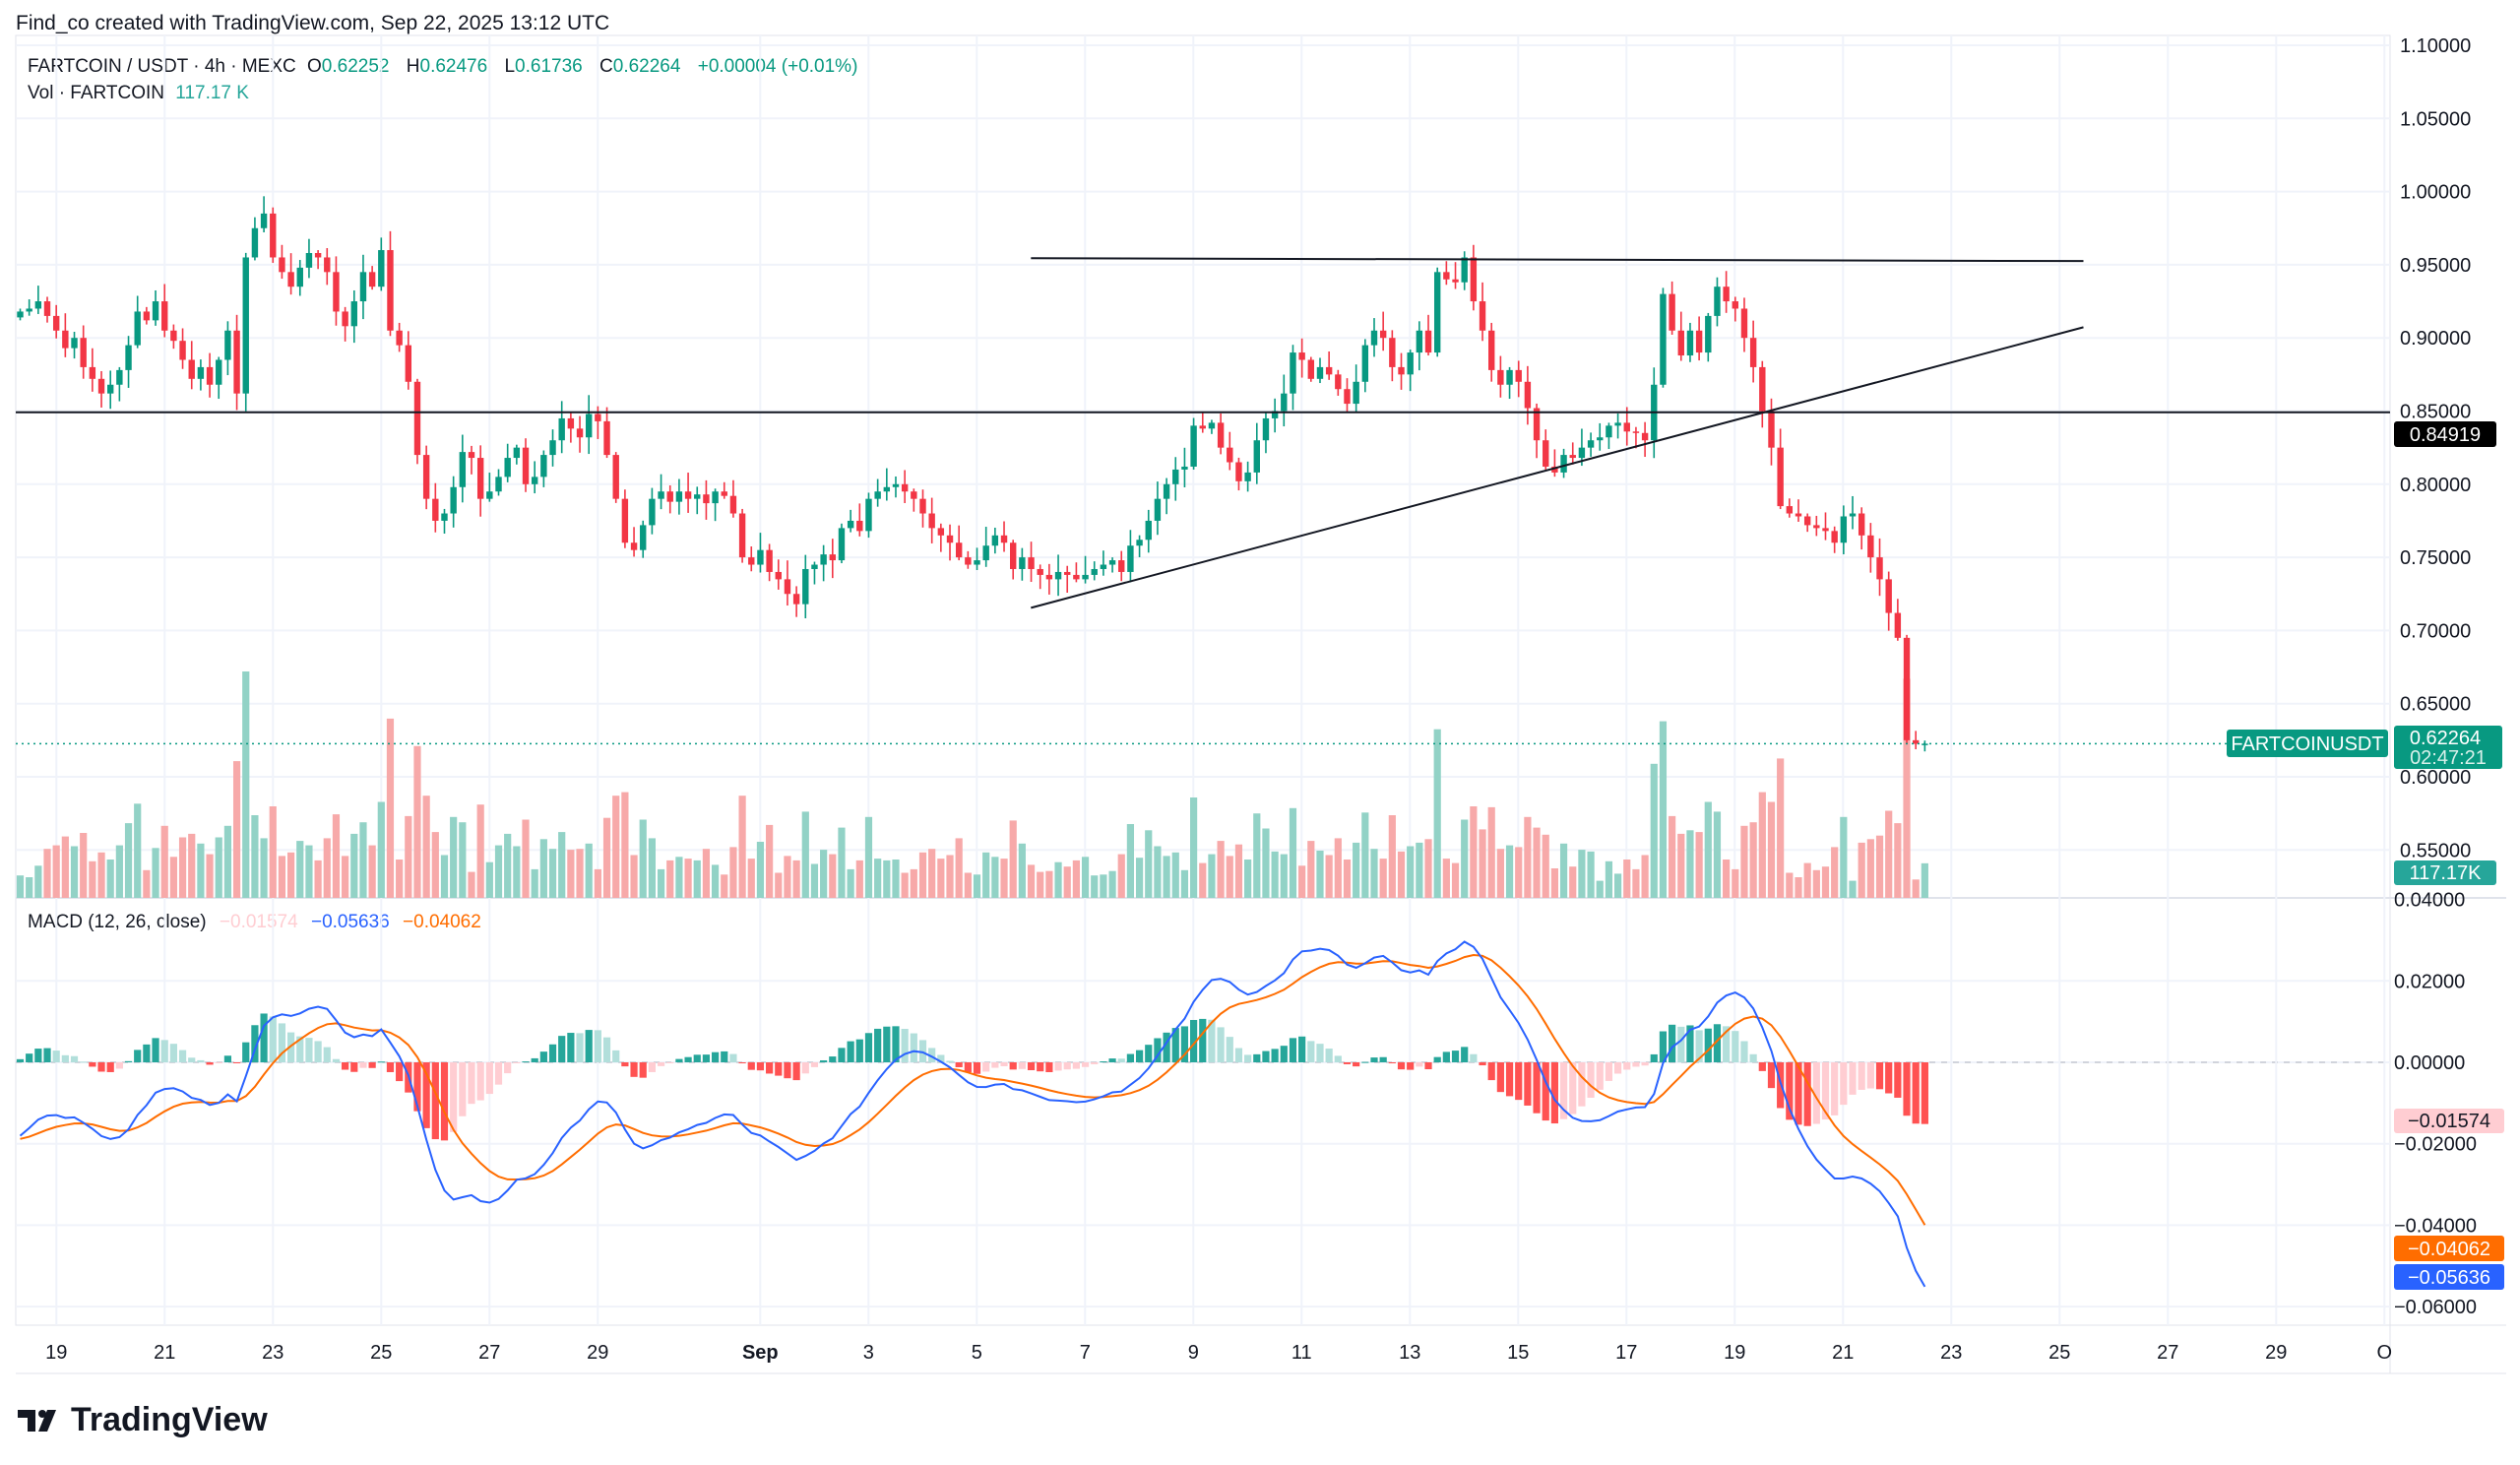 The width and height of the screenshot is (2520, 1465). I want to click on tradingview-logo: TradingView, so click(143, 1420).